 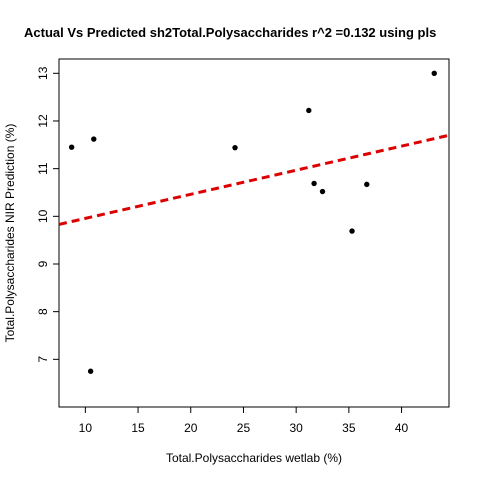 I want to click on y-tick-label: 12, so click(x=43, y=121).